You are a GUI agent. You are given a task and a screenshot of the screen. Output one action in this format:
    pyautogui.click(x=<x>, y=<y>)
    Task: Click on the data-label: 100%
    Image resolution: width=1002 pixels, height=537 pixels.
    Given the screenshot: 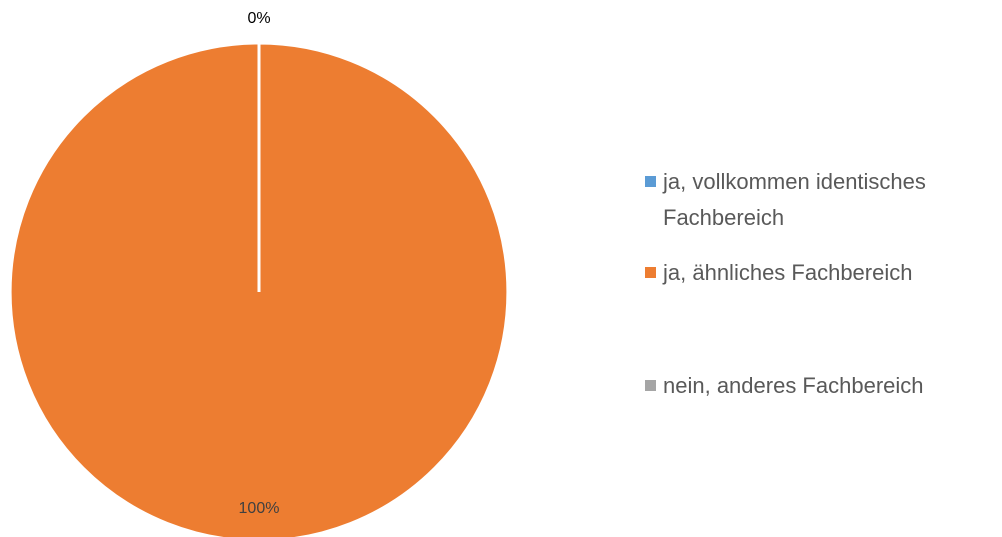 What is the action you would take?
    pyautogui.click(x=259, y=508)
    